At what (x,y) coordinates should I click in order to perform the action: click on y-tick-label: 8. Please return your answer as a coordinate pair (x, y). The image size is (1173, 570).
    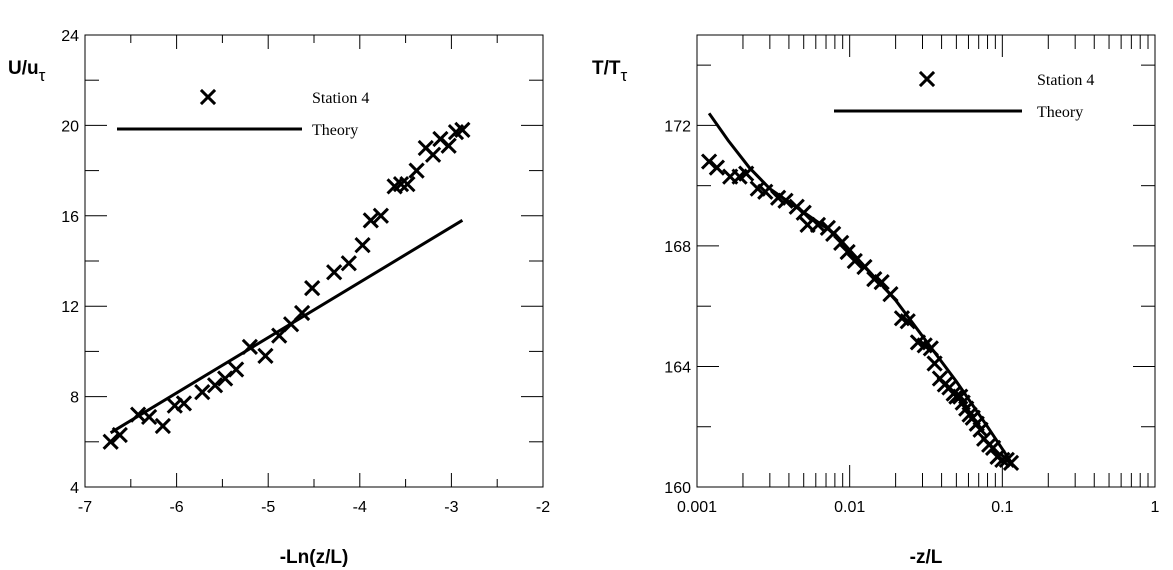
    Looking at the image, I should click on (74, 398).